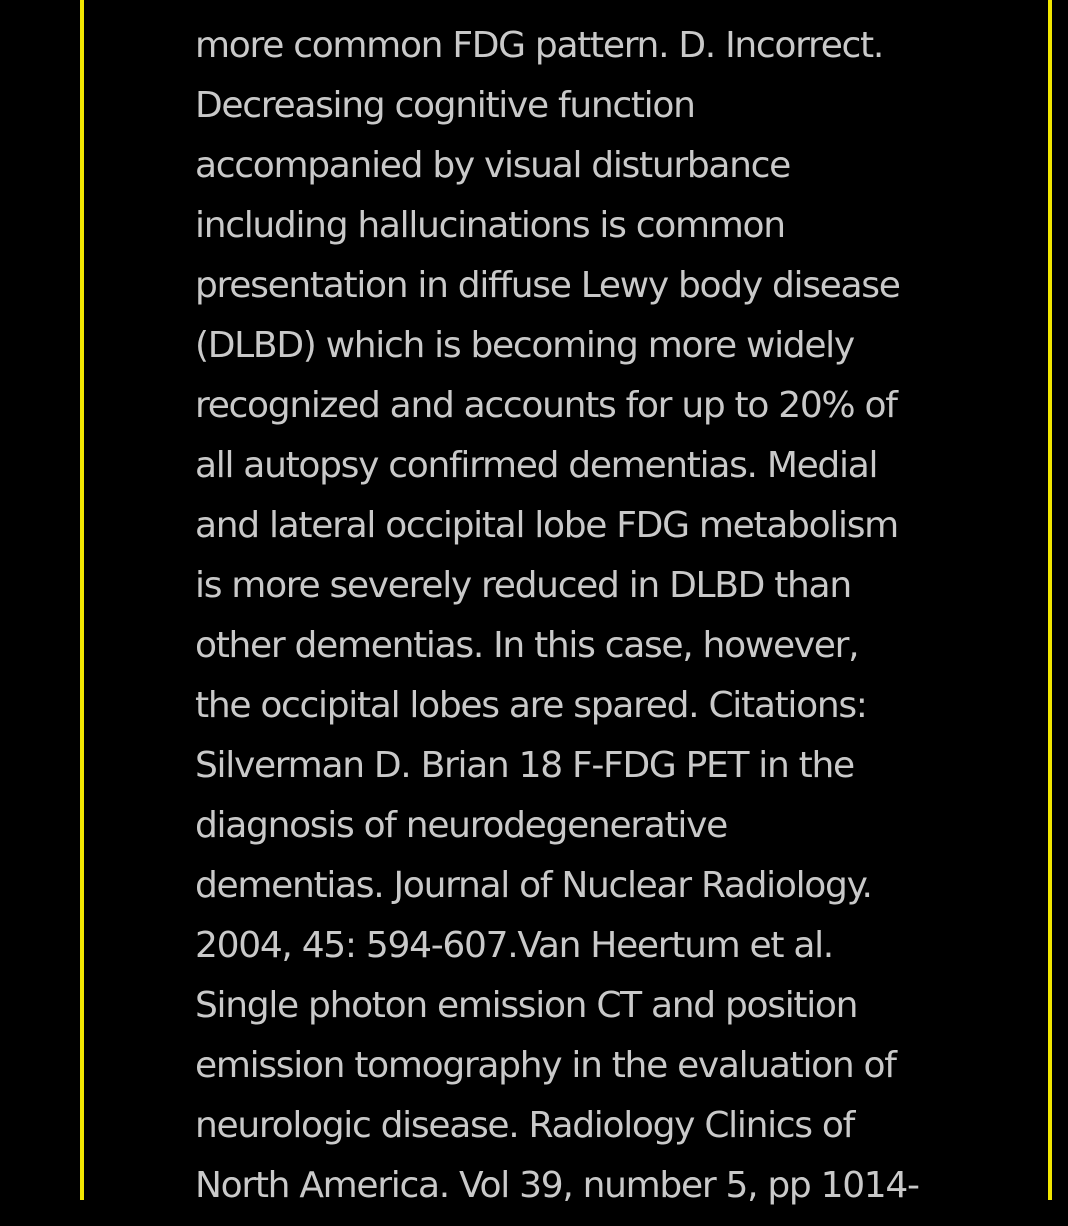 The height and width of the screenshot is (1226, 1068). I want to click on explanation-line: diagnosis of neurodegenerative, so click(461, 825).